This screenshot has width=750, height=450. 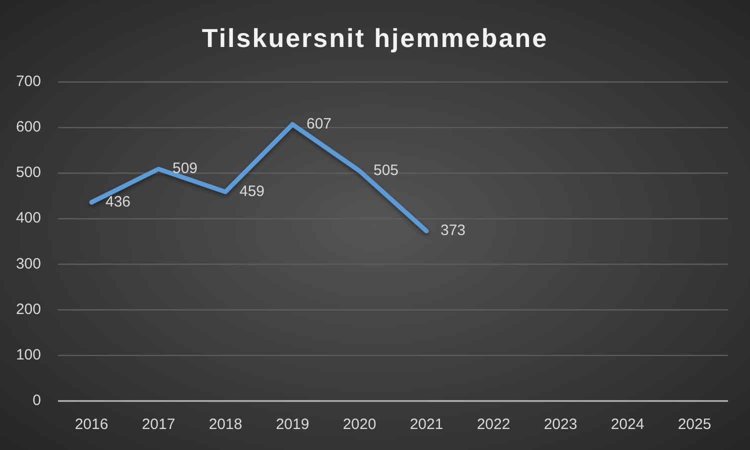 What do you see at coordinates (185, 169) in the screenshot?
I see `data-label: 509` at bounding box center [185, 169].